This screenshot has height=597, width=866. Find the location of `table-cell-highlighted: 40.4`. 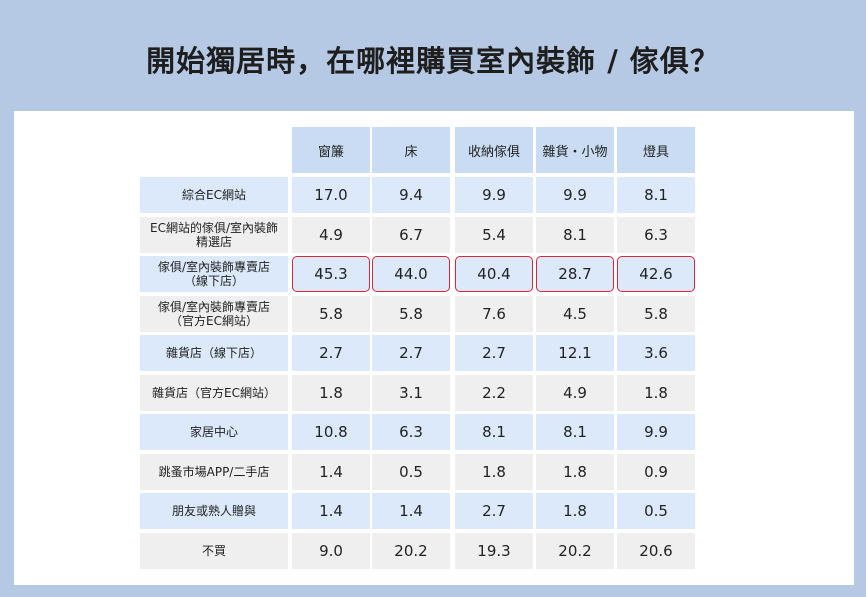

table-cell-highlighted: 40.4 is located at coordinates (494, 274).